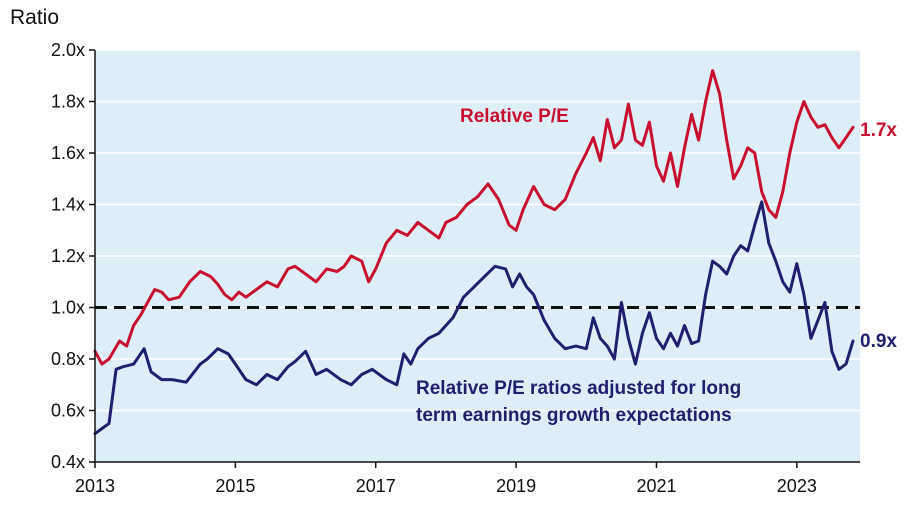  What do you see at coordinates (235, 486) in the screenshot?
I see `x-tick-label: 2015` at bounding box center [235, 486].